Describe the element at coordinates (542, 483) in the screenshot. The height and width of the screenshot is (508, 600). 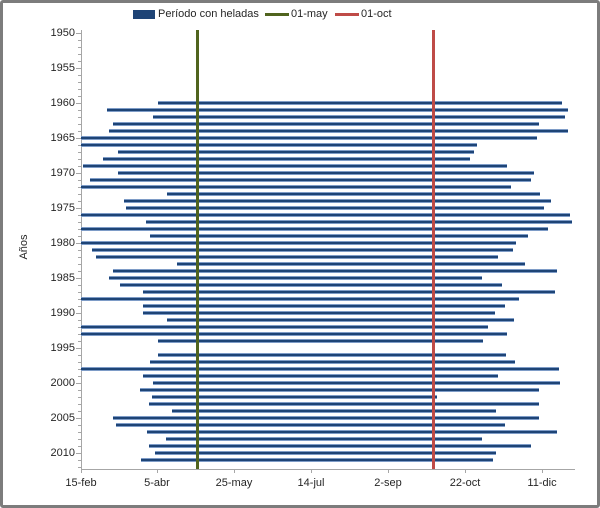
I see `x-tick-label: 11-dic` at that location.